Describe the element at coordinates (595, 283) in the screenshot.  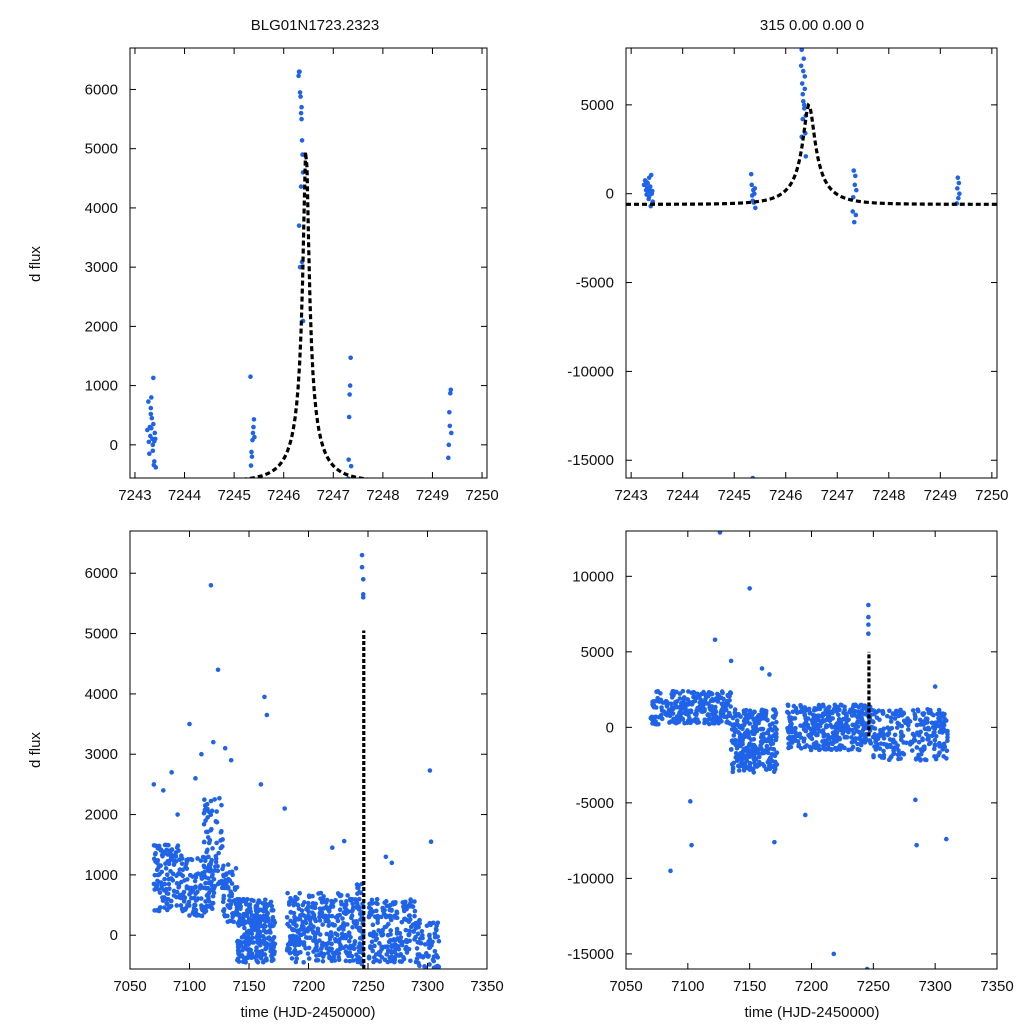
I see `y-tick-label: -5000` at that location.